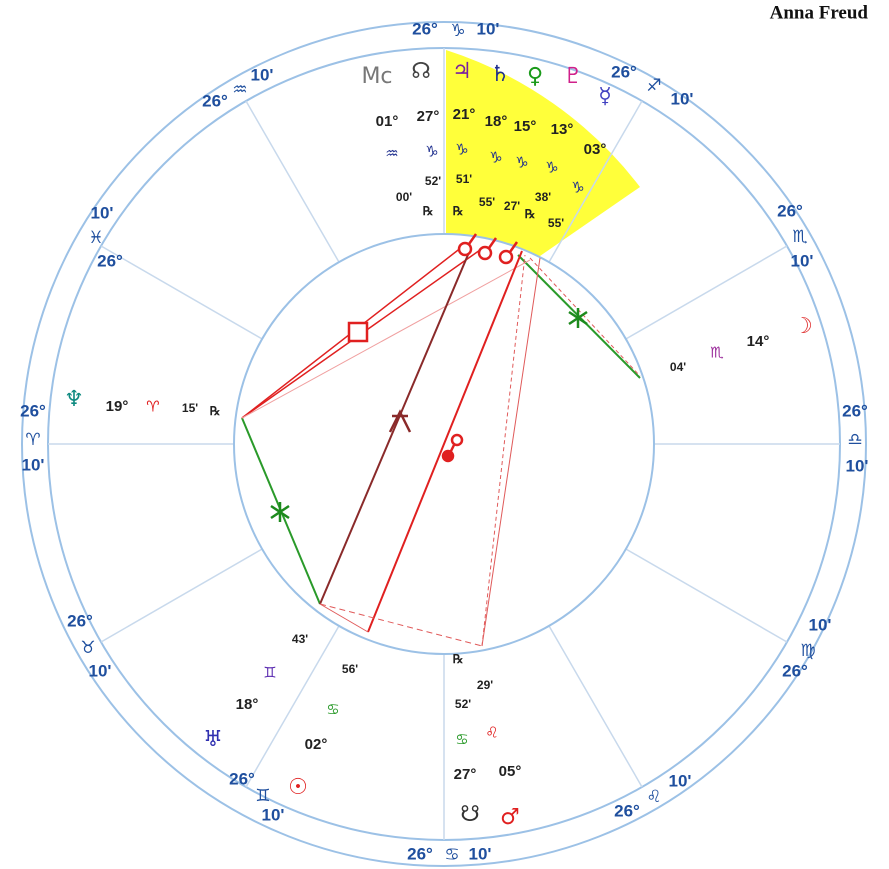  I want to click on trine-line, so click(395, 427).